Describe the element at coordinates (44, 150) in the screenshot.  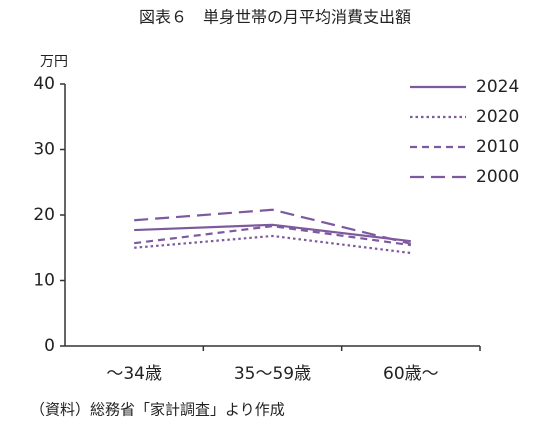
I see `y-tick-label: 30` at that location.